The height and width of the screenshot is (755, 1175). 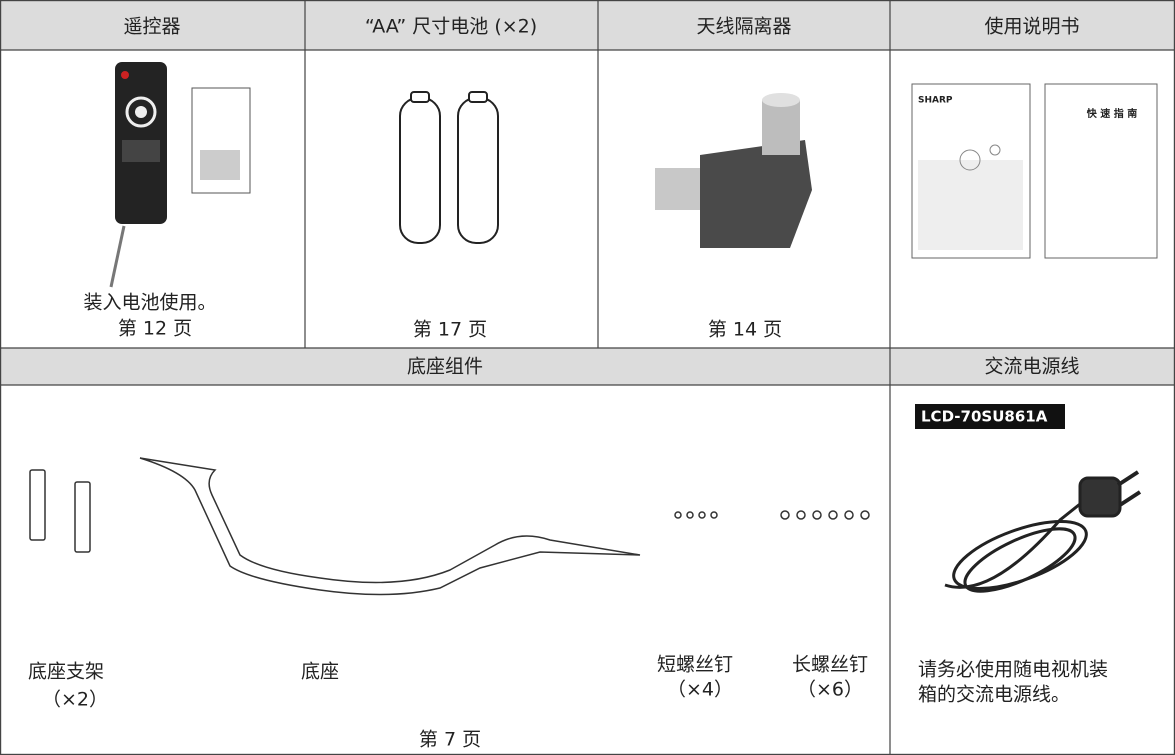 What do you see at coordinates (449, 167) in the screenshot?
I see `battery-illustration` at bounding box center [449, 167].